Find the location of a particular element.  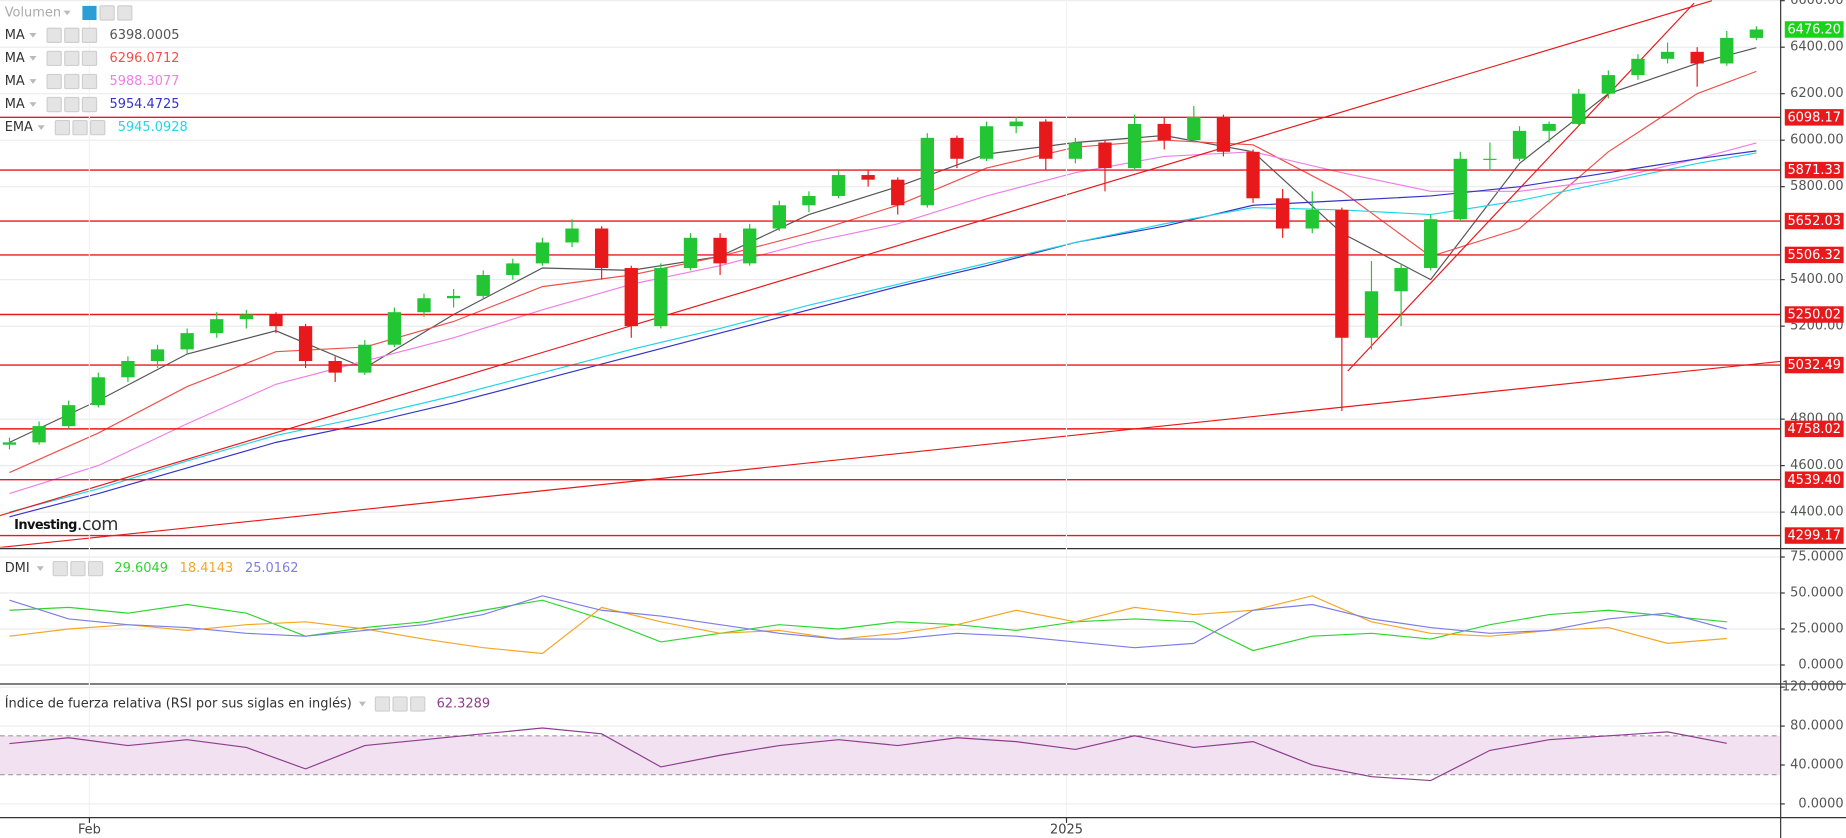

legend-value: 5954.4725 is located at coordinates (144, 104).